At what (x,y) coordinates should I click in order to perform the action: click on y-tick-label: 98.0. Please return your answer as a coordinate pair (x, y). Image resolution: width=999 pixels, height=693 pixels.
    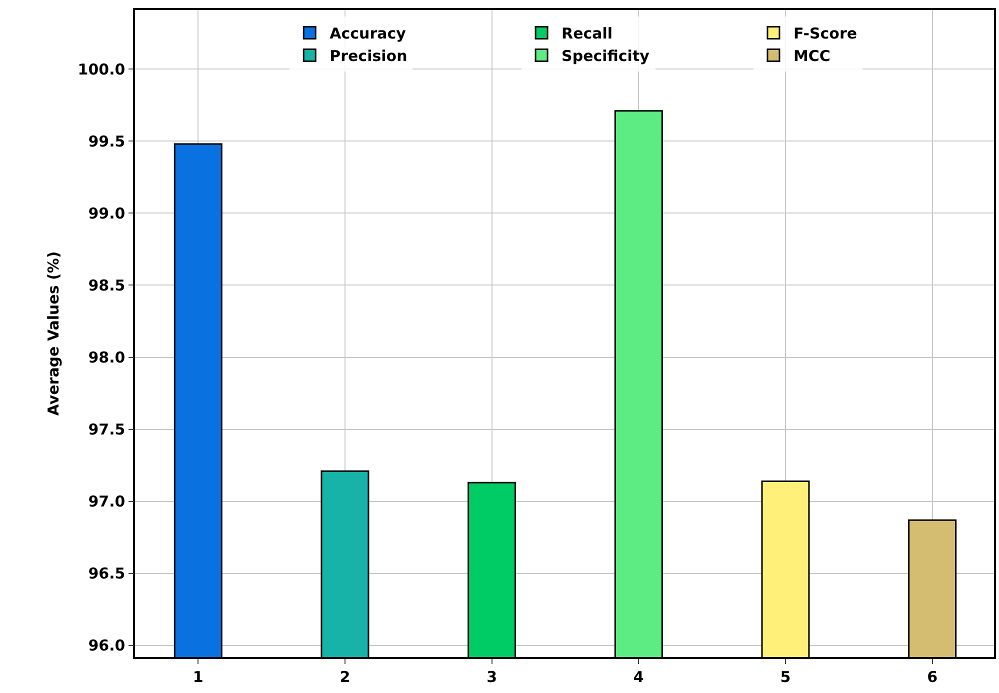
    Looking at the image, I should click on (107, 357).